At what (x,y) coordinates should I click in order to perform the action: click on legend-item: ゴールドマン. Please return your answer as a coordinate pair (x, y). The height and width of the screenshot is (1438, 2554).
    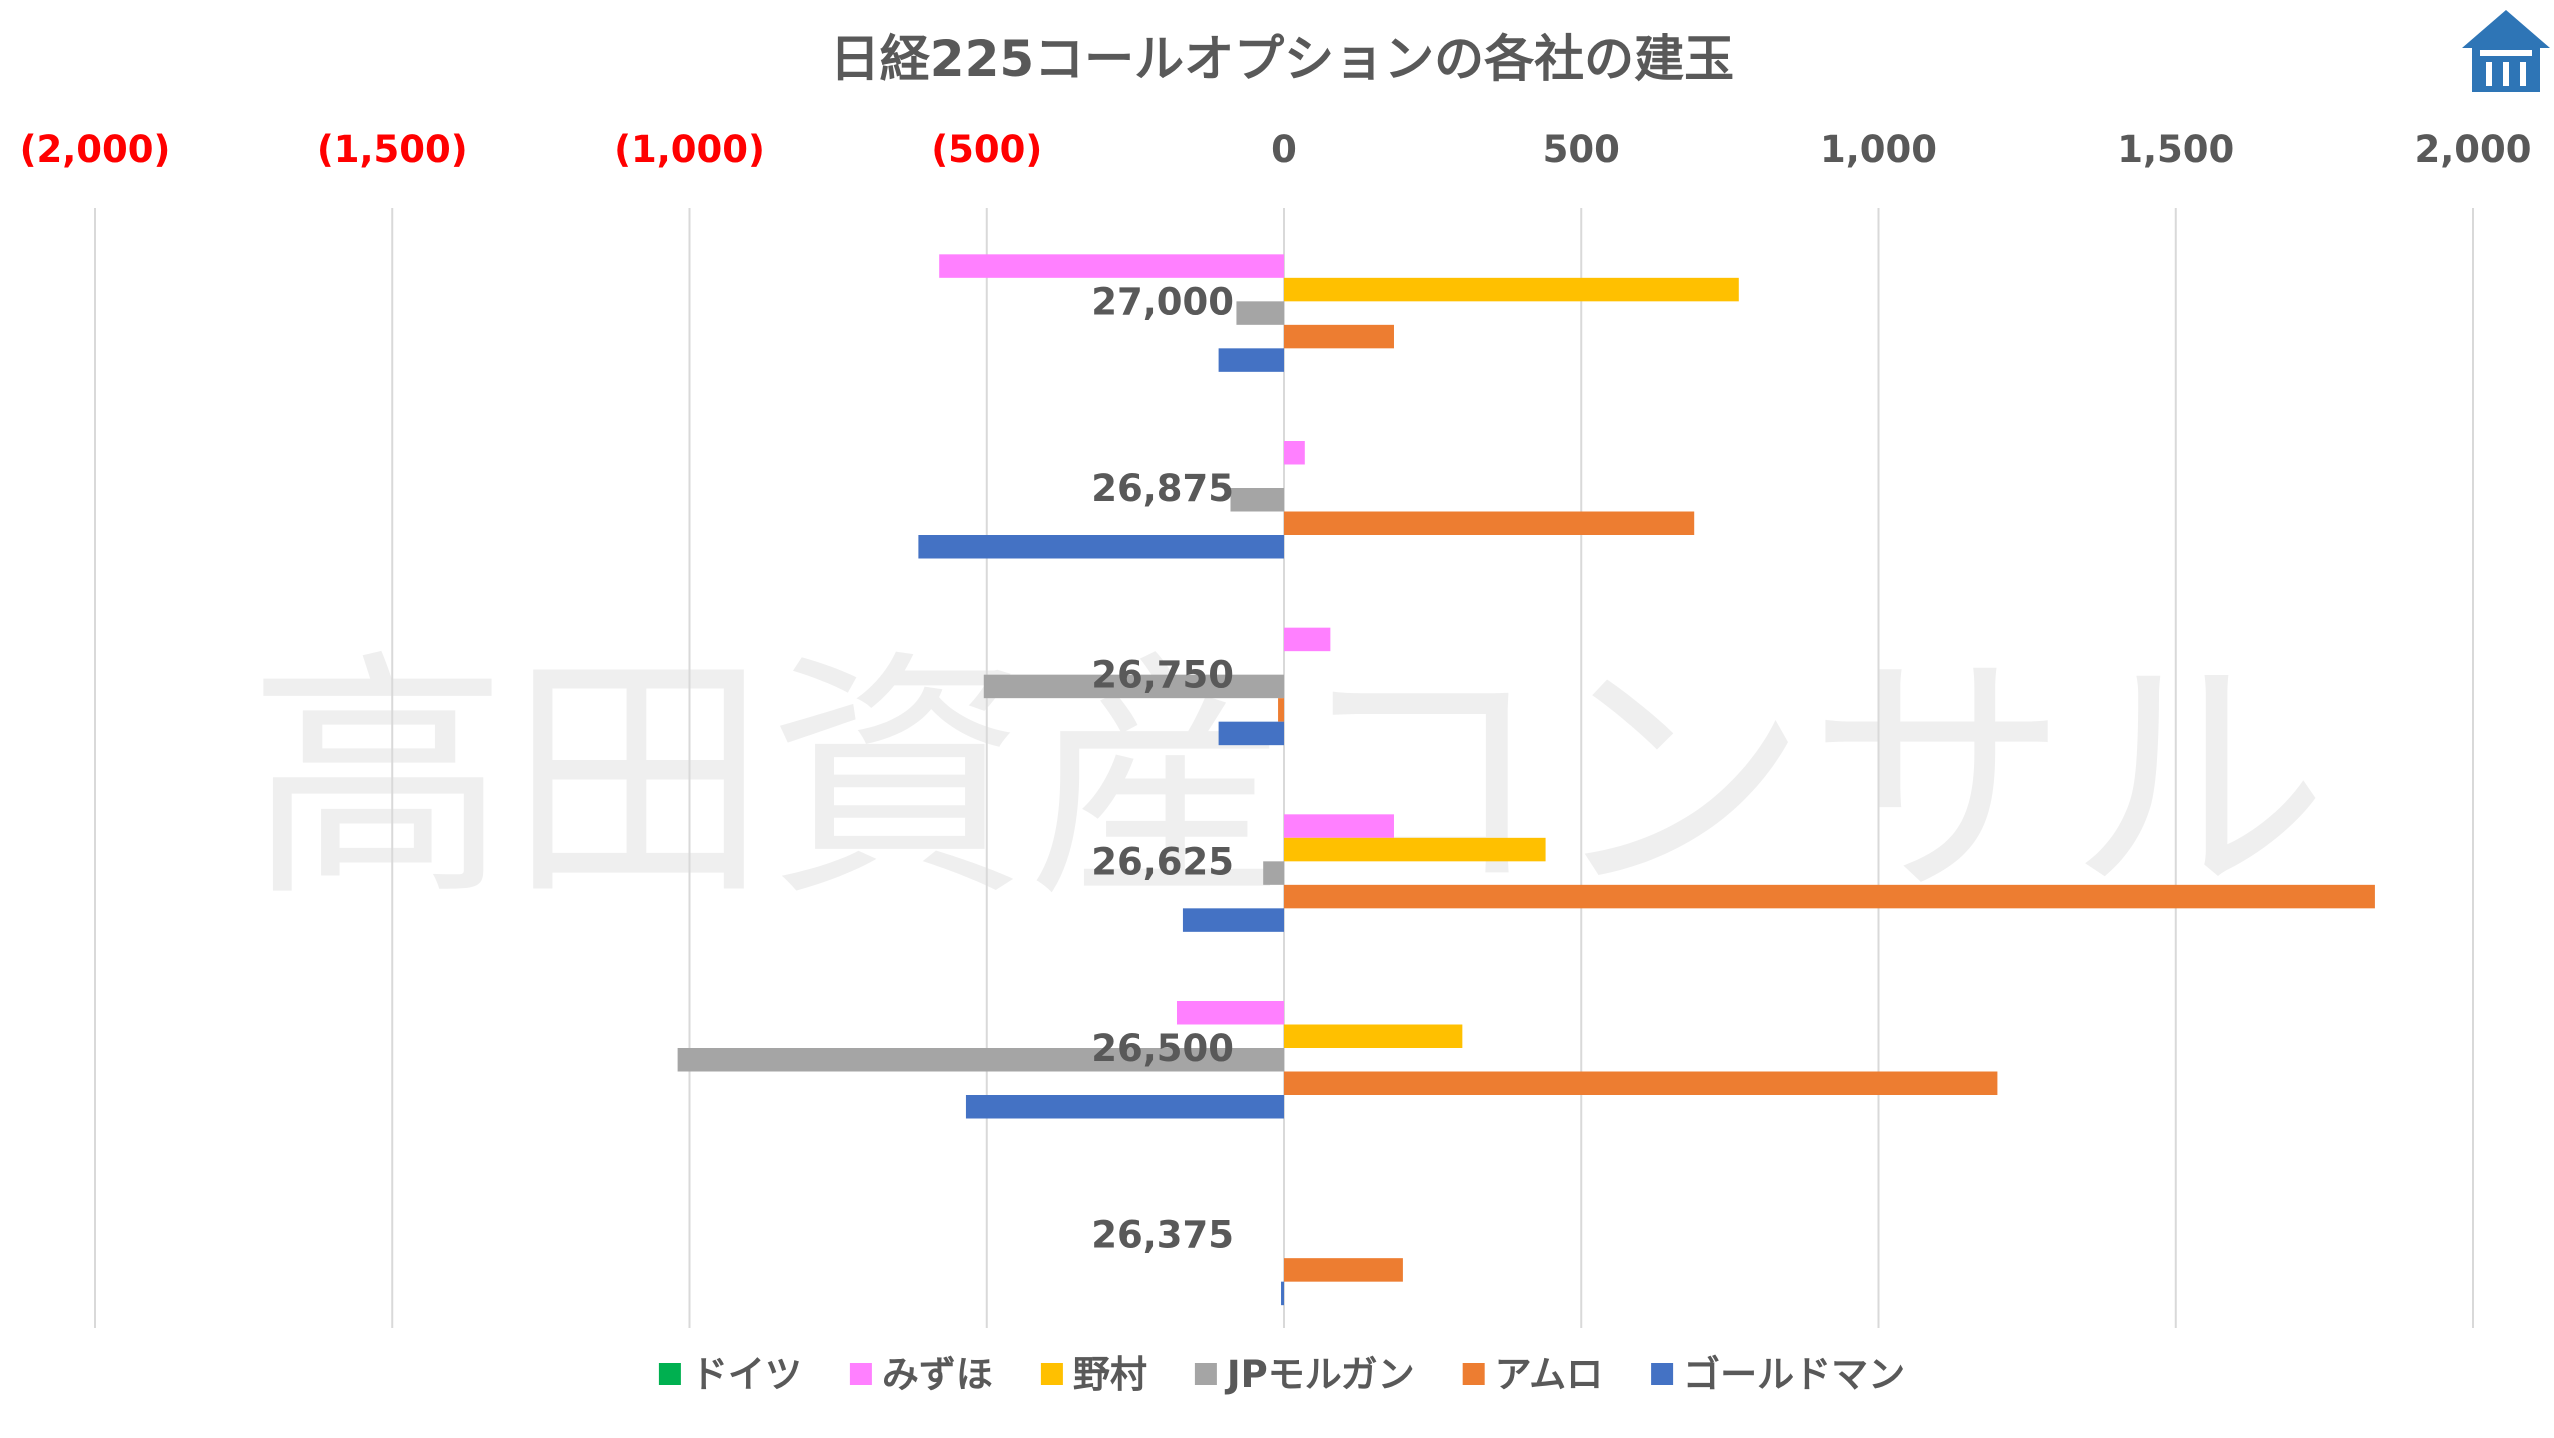
    Looking at the image, I should click on (1778, 1374).